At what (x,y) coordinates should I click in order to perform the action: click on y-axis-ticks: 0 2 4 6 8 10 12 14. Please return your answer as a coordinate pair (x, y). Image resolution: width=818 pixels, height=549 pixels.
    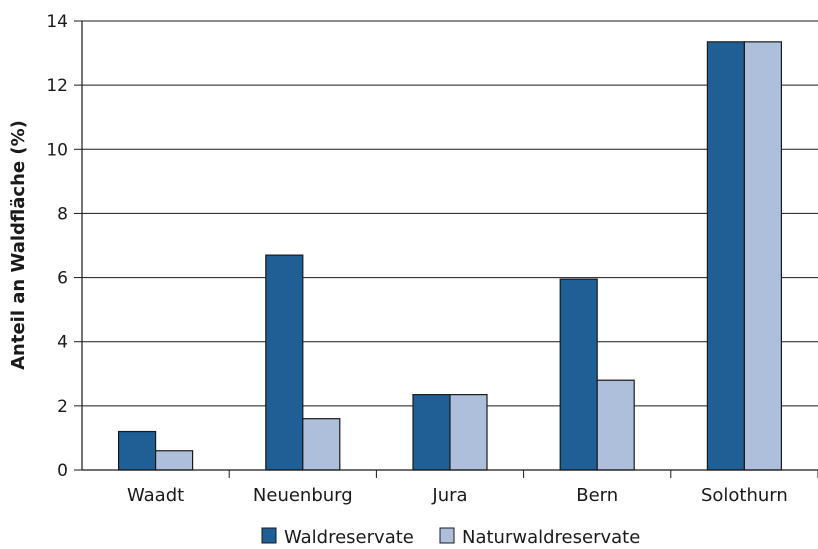
    Looking at the image, I should click on (64, 246).